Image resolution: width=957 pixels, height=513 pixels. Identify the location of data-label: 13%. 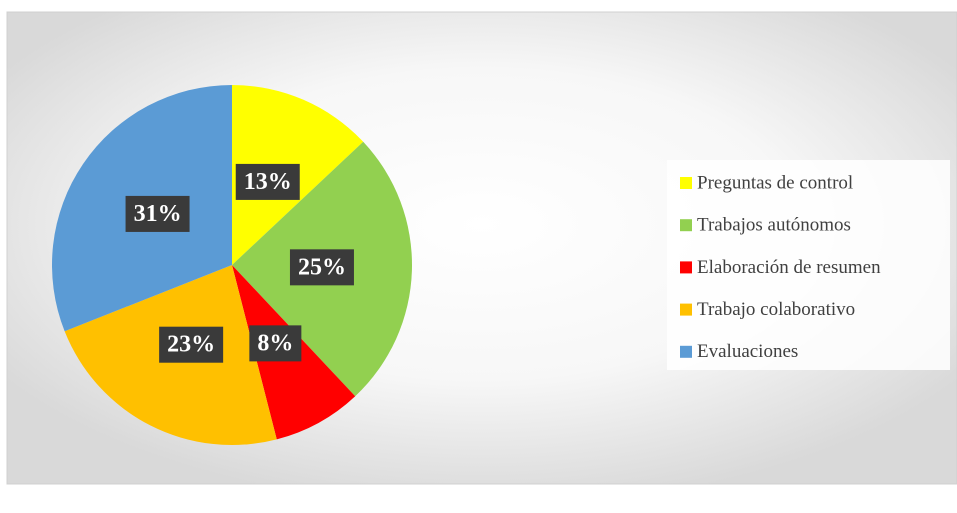
(268, 182).